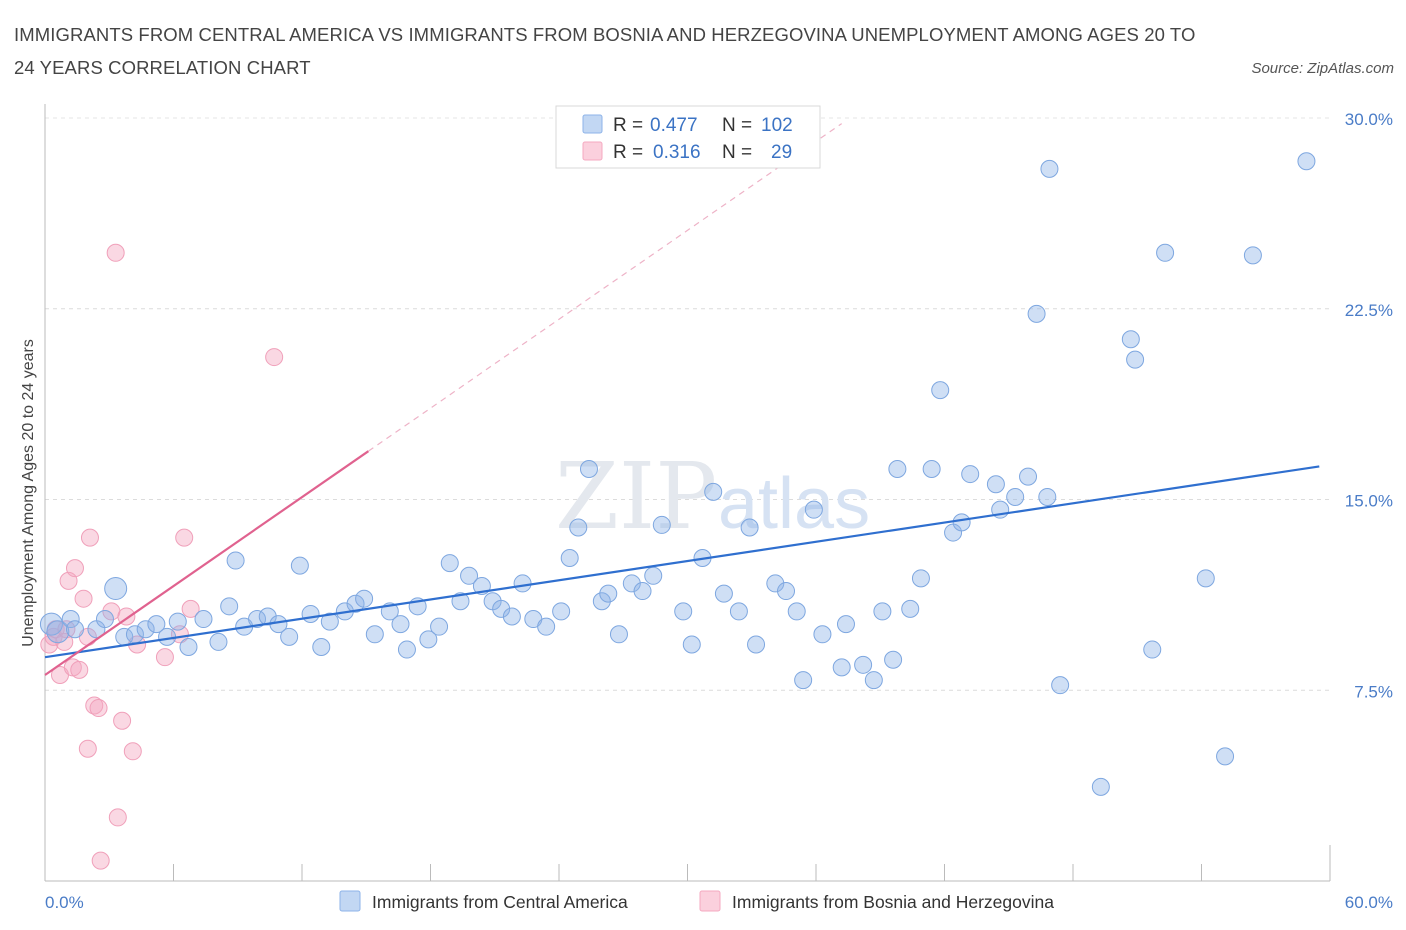 The height and width of the screenshot is (930, 1406). Describe the element at coordinates (688, 137) in the screenshot. I see `stats-legend: R = 0.477 N = 102 R = 0.316 N = 29` at that location.